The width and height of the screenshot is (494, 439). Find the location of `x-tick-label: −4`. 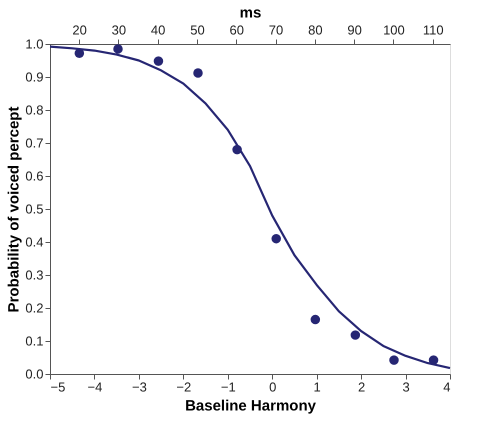

x-tick-label: −4 is located at coordinates (95, 387).